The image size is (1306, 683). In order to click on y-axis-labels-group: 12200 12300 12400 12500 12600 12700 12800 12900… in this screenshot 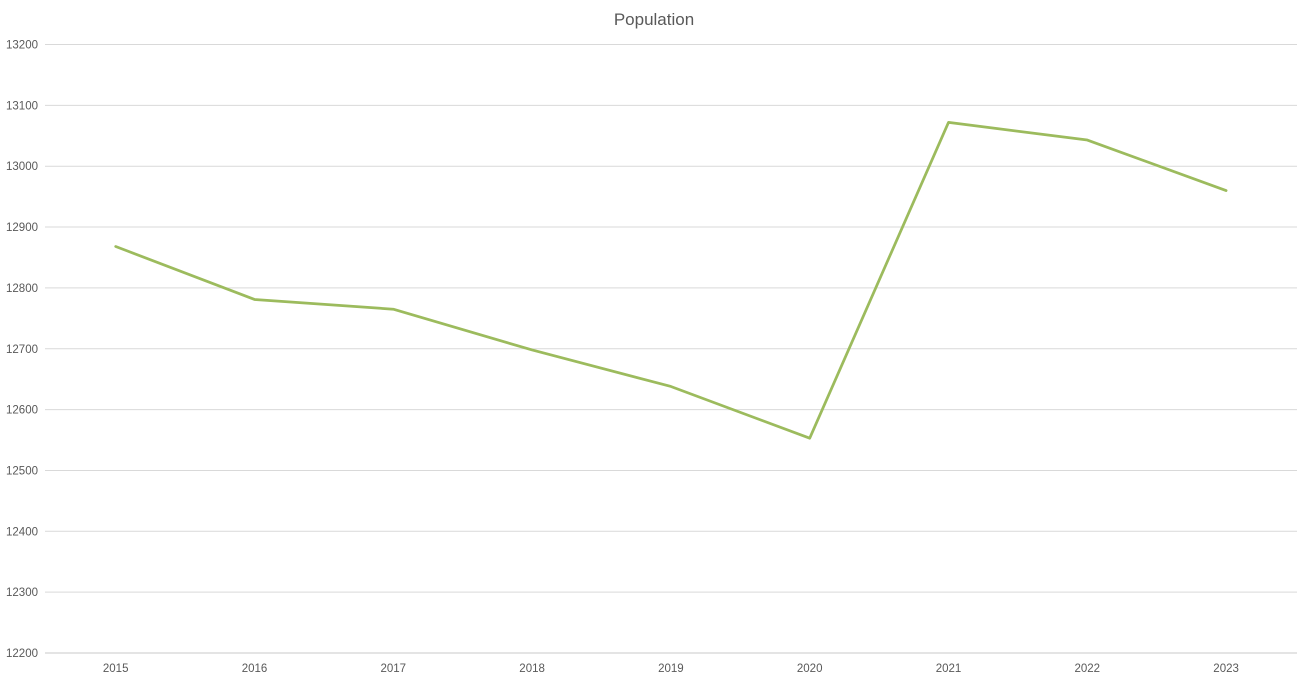, I will do `click(22, 350)`.